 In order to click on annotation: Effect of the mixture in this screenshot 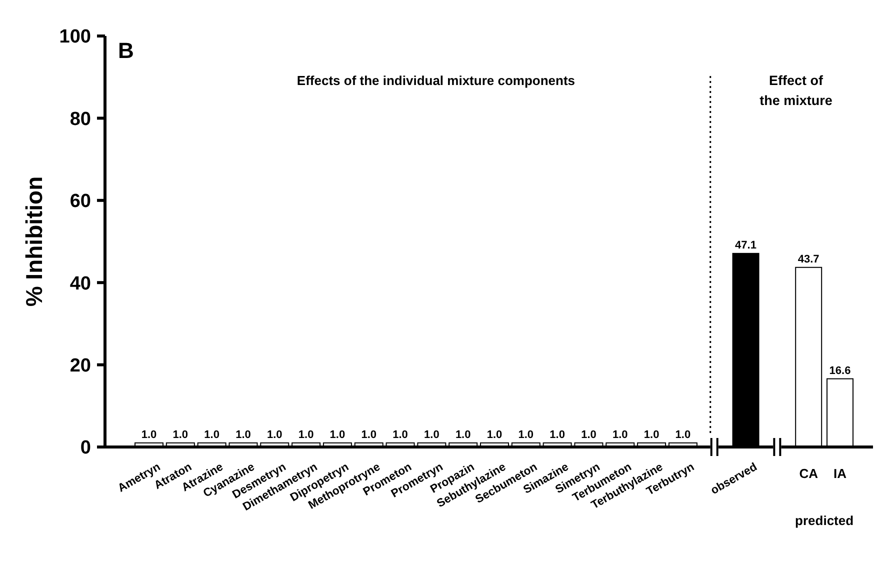, I will do `click(796, 90)`.